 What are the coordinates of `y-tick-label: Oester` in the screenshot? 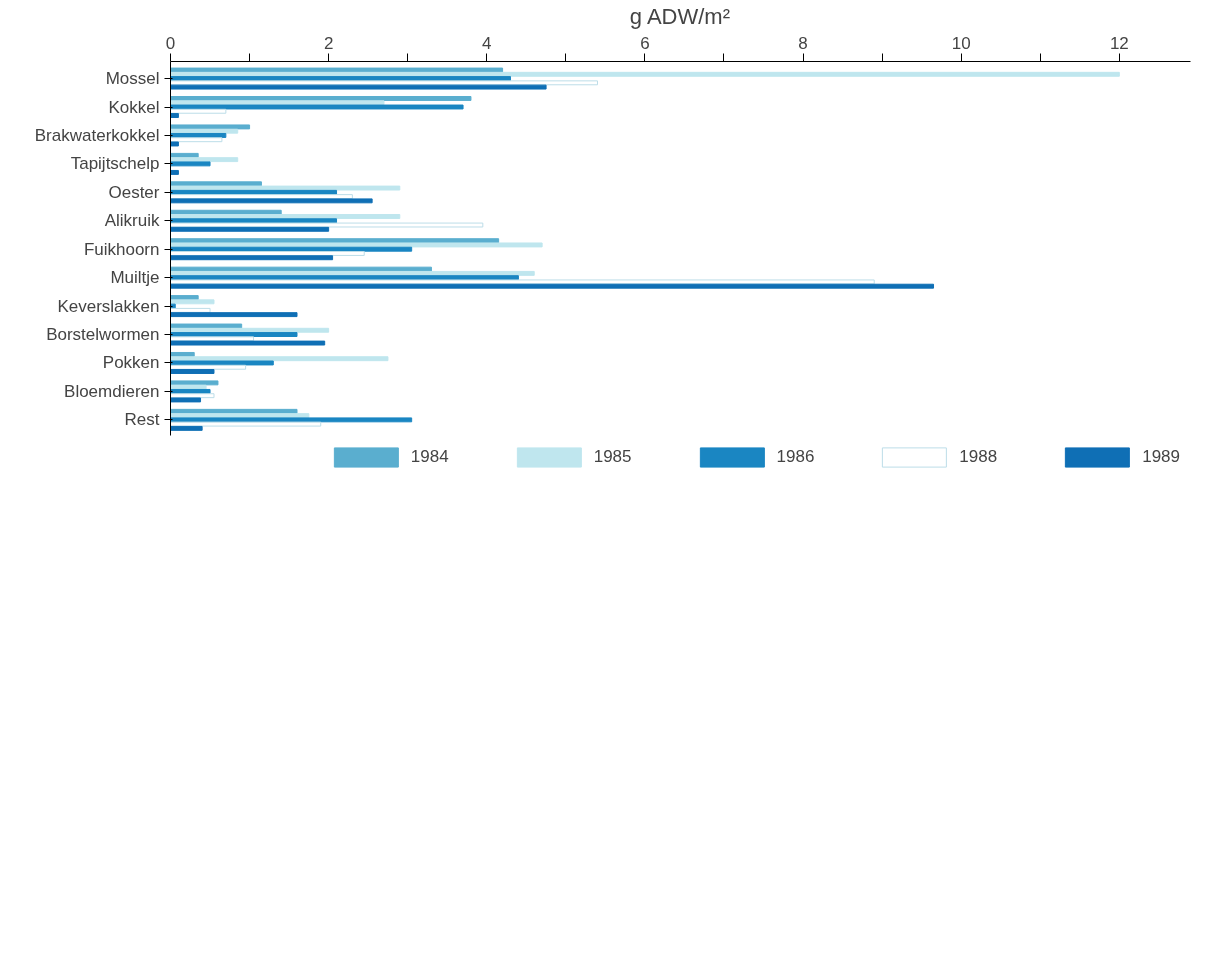 It's located at (134, 192).